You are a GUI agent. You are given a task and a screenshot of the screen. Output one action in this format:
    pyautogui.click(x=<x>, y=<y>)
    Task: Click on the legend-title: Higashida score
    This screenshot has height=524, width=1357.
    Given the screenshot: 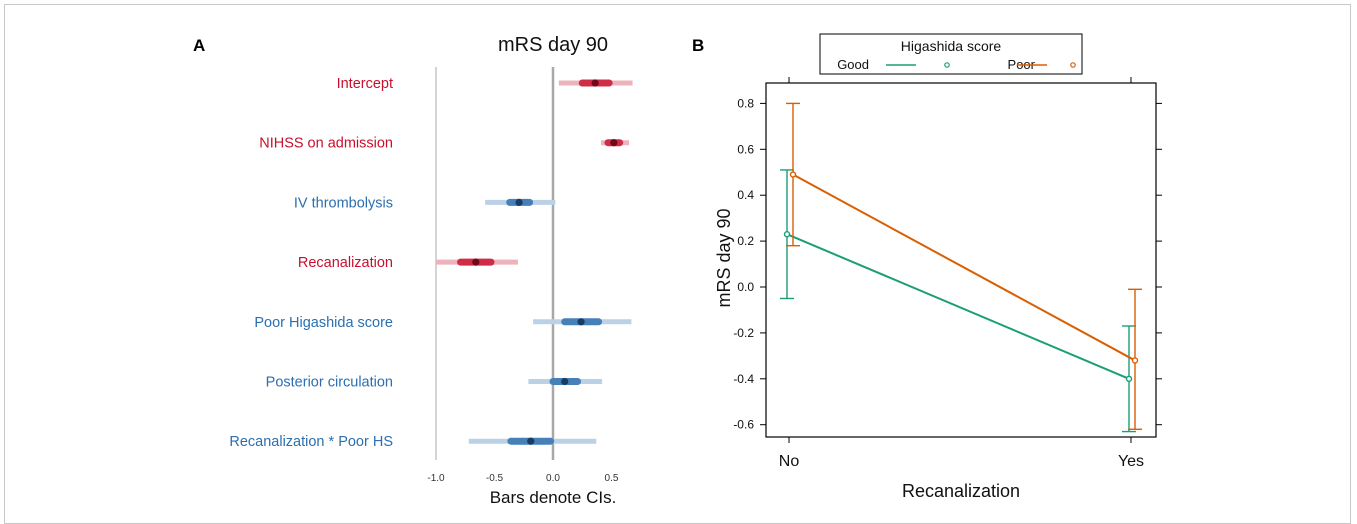 What is the action you would take?
    pyautogui.click(x=951, y=46)
    